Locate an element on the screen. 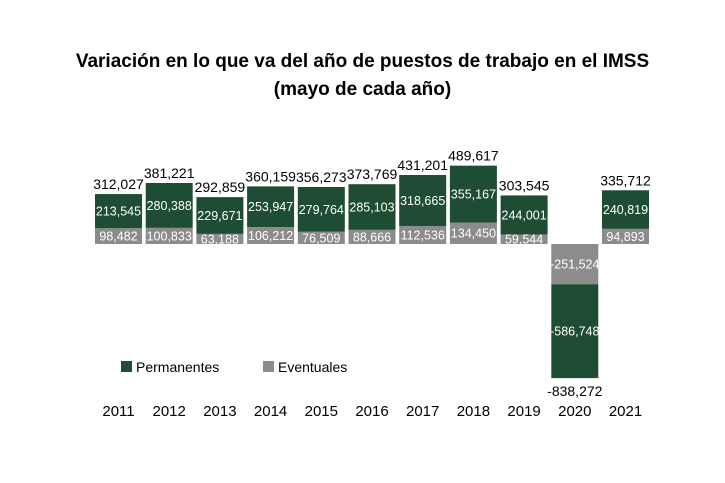 Image resolution: width=725 pixels, height=483 pixels. label-total-2020: -838,272 is located at coordinates (574, 391).